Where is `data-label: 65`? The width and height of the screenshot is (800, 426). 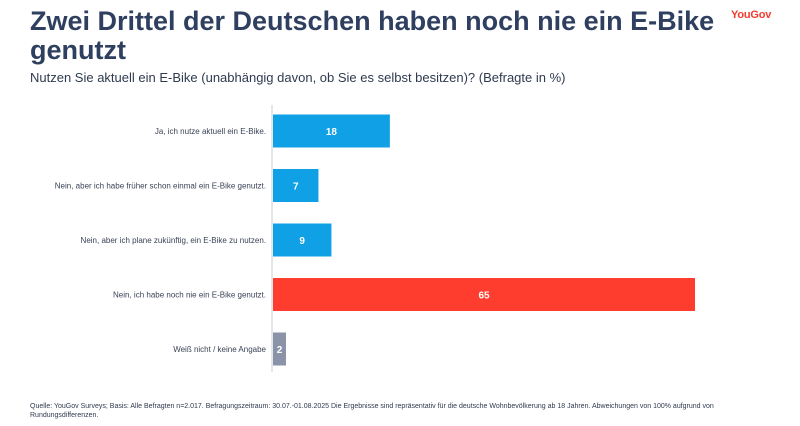 data-label: 65 is located at coordinates (484, 296).